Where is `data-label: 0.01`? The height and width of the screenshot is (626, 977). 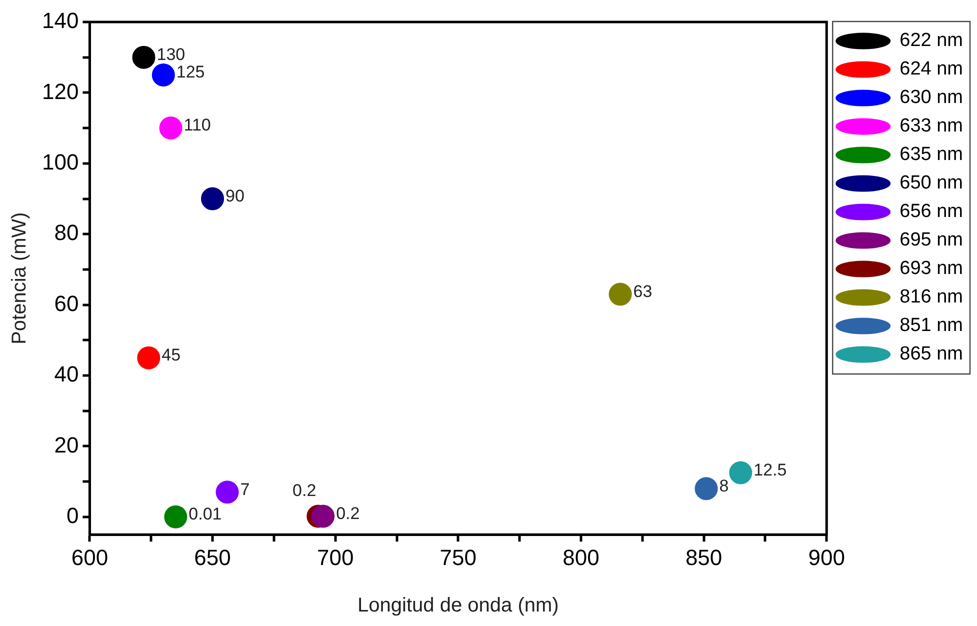 data-label: 0.01 is located at coordinates (205, 514).